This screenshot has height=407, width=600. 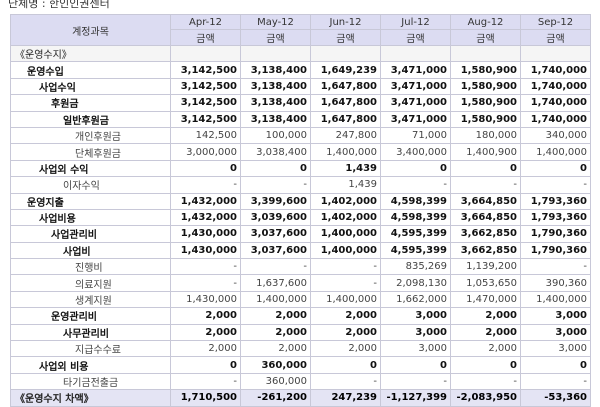 I want to click on amount-cell: -261,200, so click(x=275, y=398).